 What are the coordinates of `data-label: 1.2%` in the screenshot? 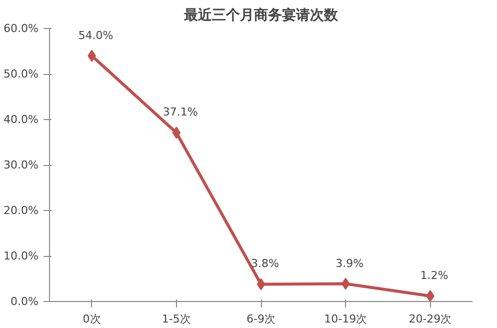 It's located at (434, 275).